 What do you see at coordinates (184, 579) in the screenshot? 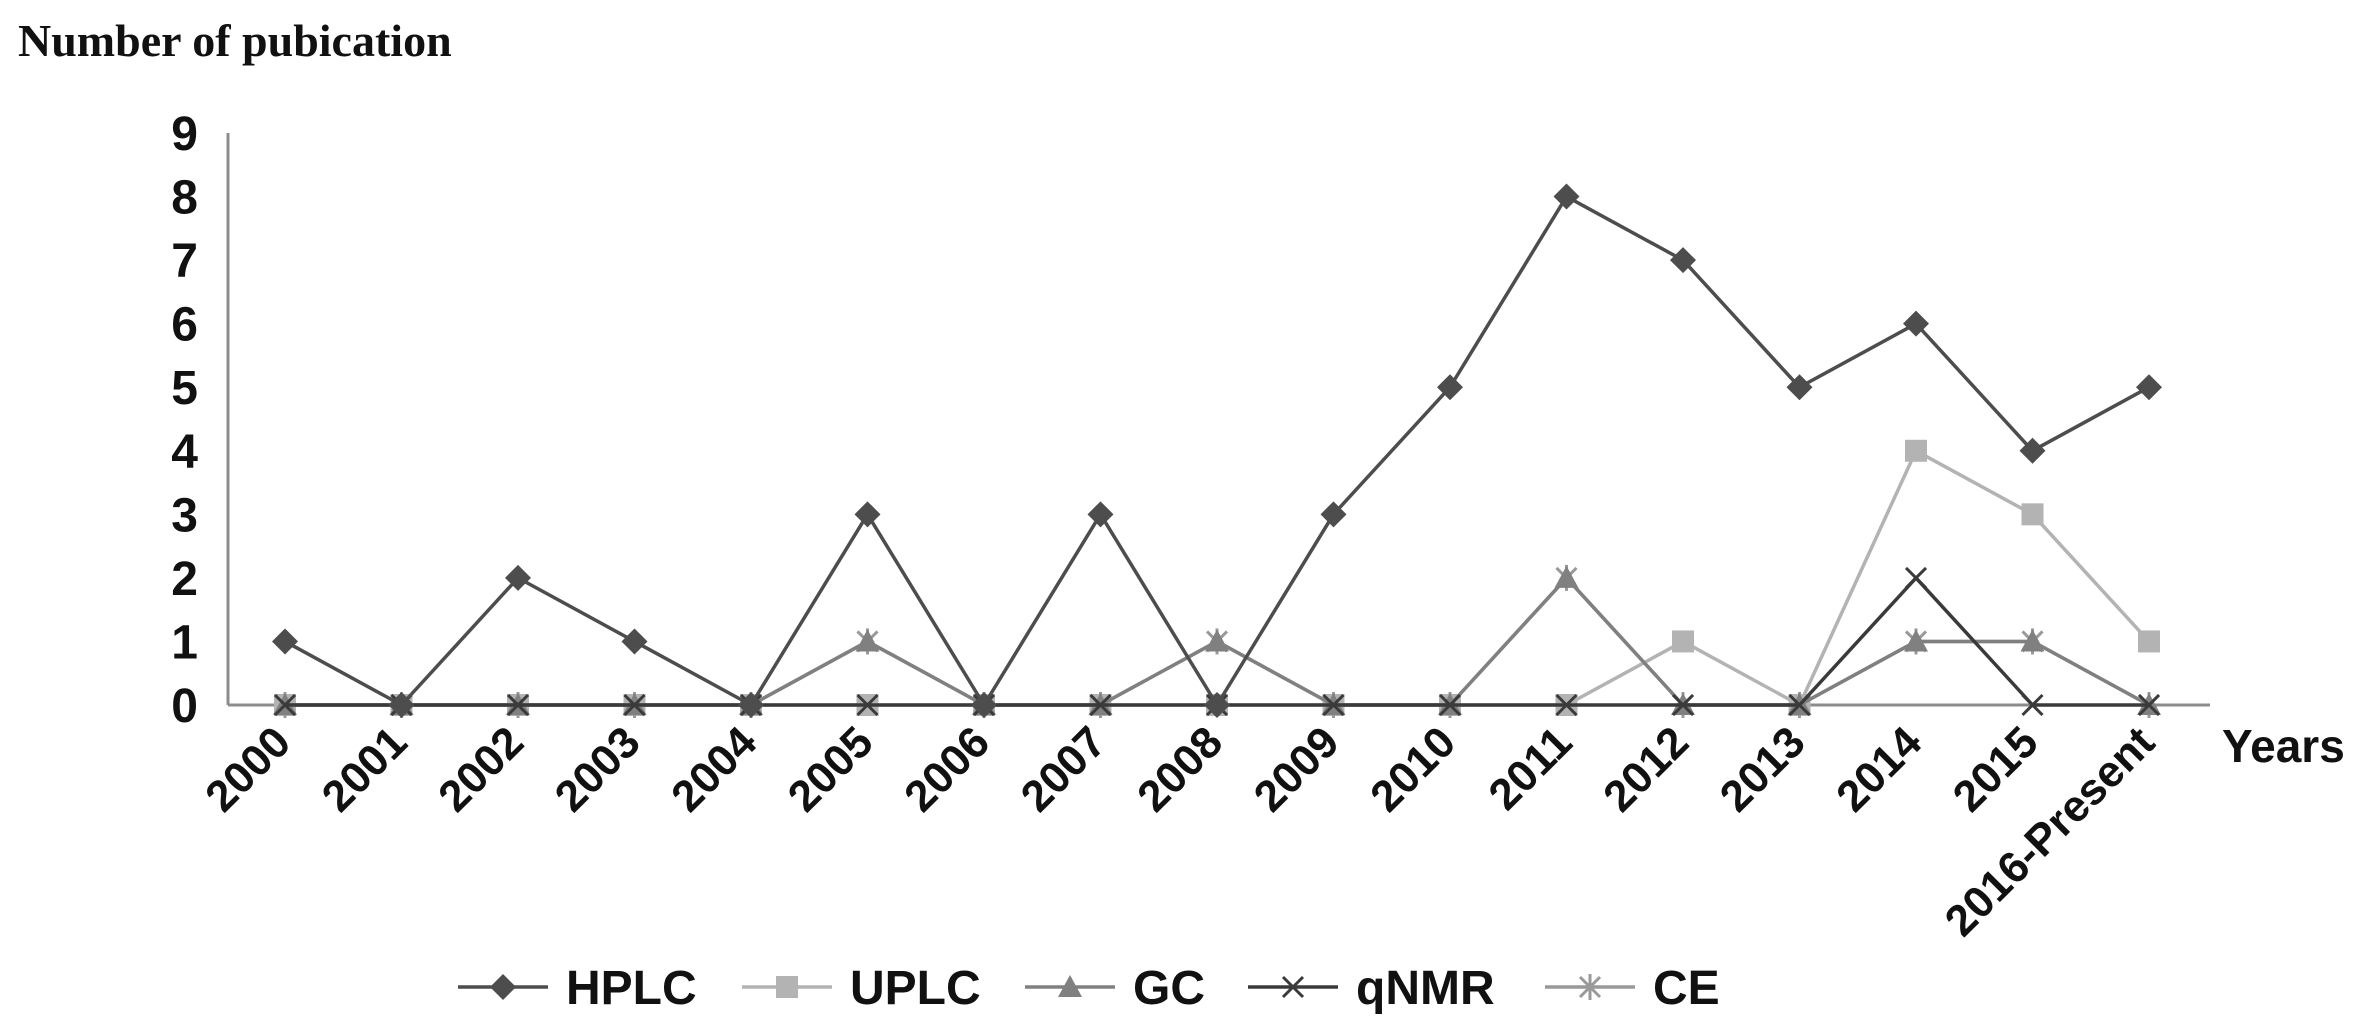
I see `y-tick-label: 2` at bounding box center [184, 579].